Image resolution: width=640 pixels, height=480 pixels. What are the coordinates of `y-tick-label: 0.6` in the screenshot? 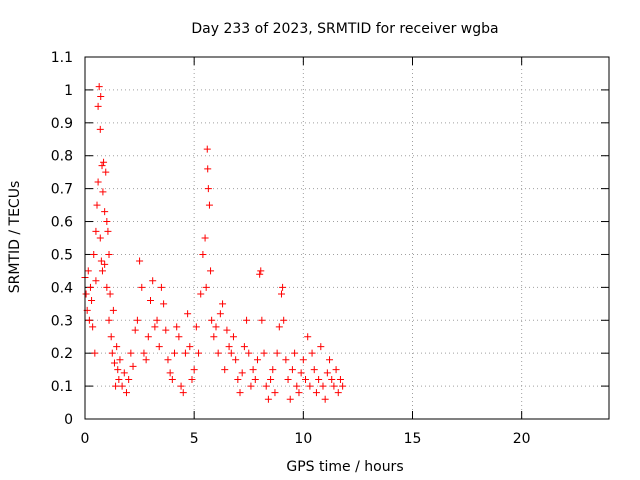 It's located at (62, 223).